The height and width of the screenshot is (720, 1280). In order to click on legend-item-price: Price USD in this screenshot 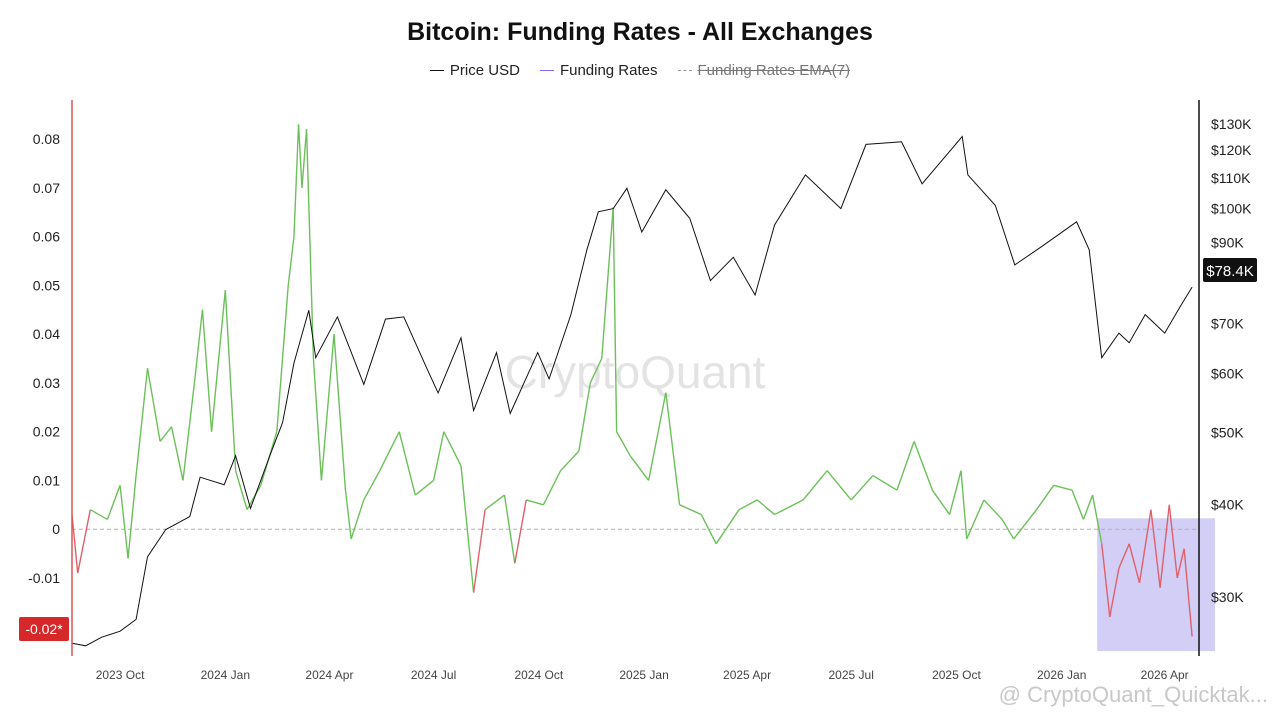, I will do `click(474, 70)`.